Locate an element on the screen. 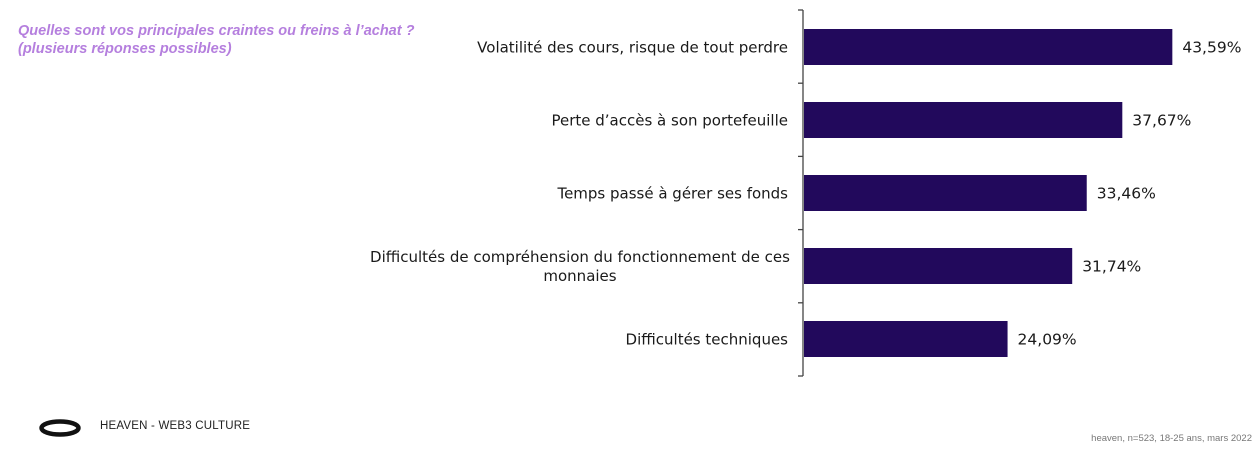  category-label-line: Difficultés techniques is located at coordinates (707, 340).